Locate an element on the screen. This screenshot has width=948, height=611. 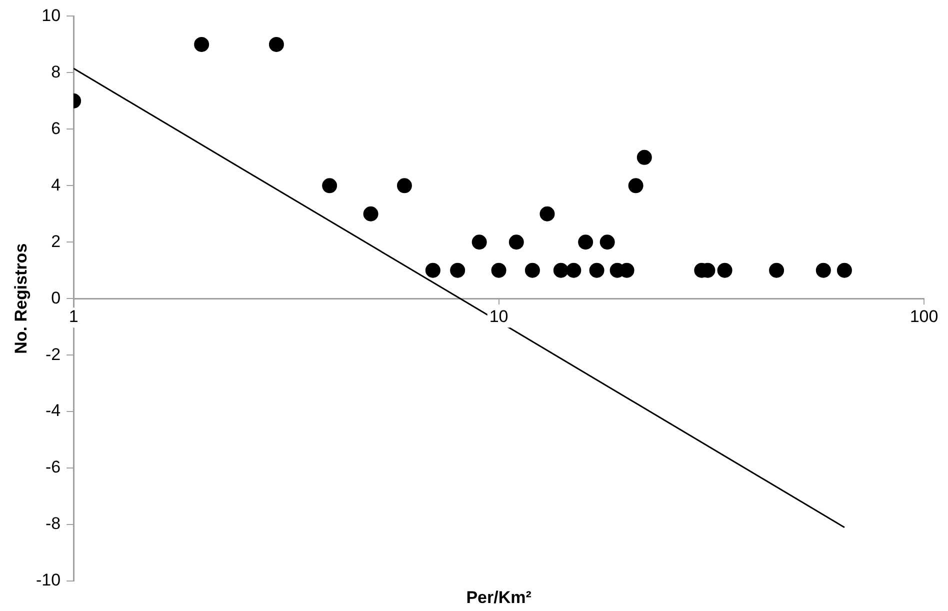
x-tick-label: 1 is located at coordinates (73, 316).